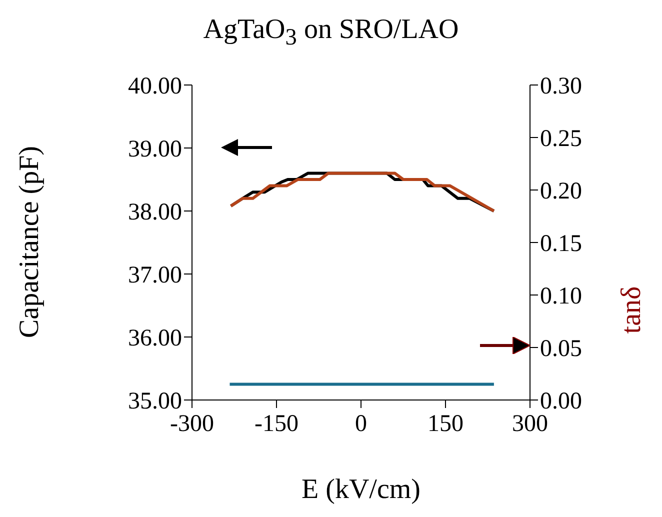 The height and width of the screenshot is (517, 662). I want to click on y-axis-title: Capacitance (pF), so click(30, 242).